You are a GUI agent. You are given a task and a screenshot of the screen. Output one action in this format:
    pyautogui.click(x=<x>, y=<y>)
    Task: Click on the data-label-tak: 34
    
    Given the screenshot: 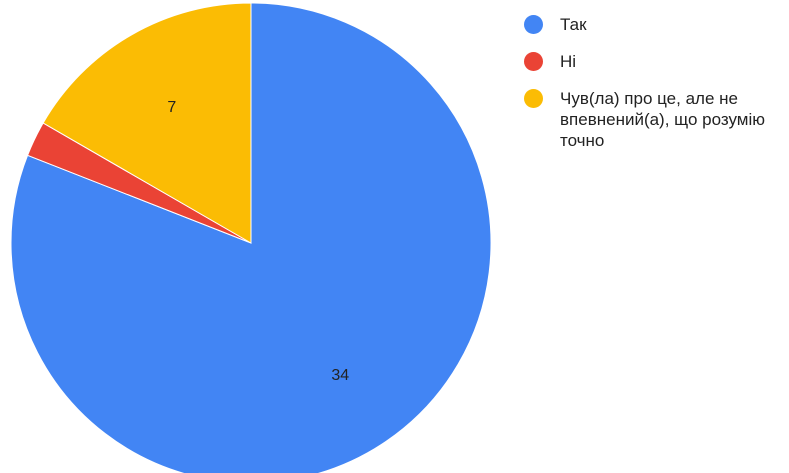 What is the action you would take?
    pyautogui.click(x=340, y=375)
    